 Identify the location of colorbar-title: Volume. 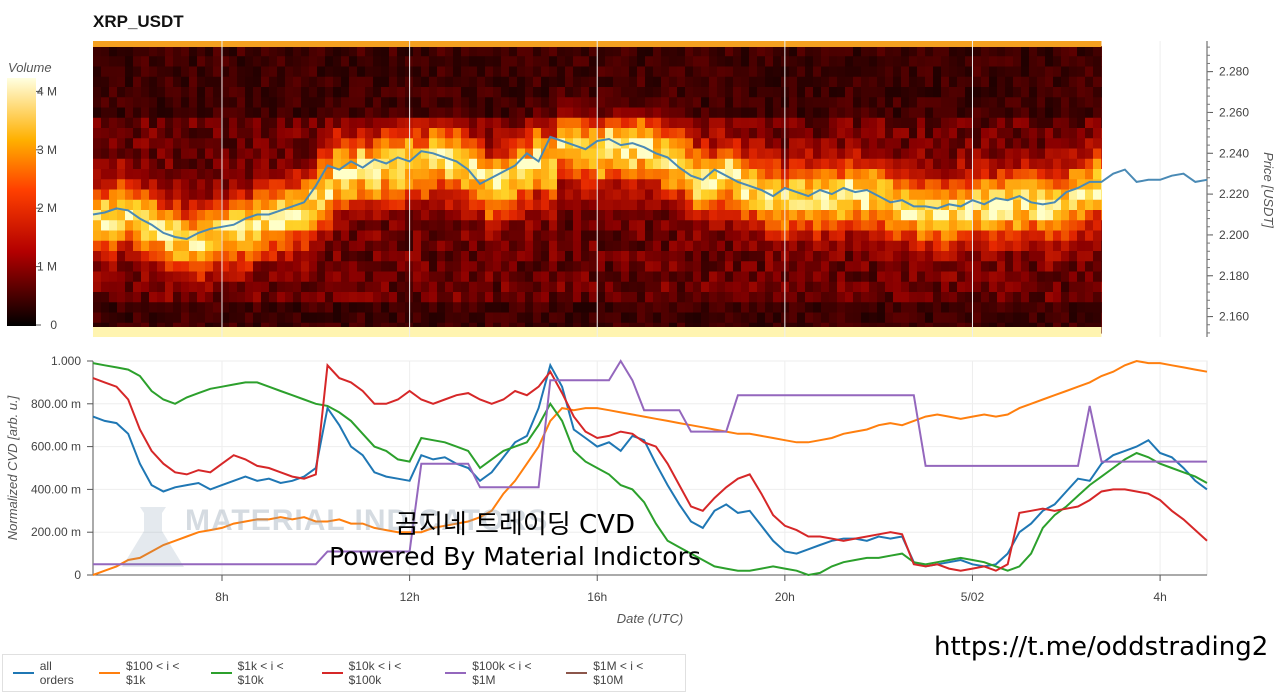
(30, 67).